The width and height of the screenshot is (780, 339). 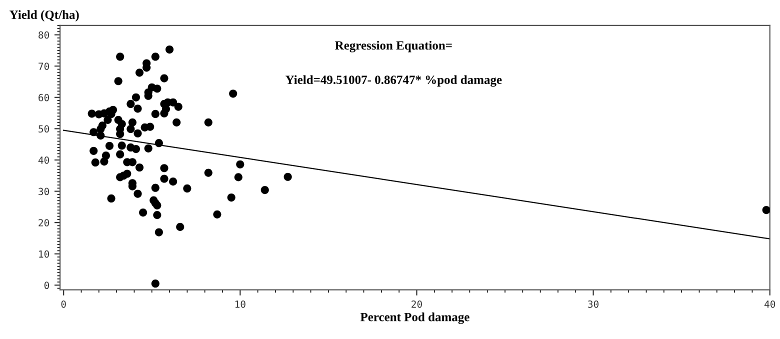 What do you see at coordinates (415, 318) in the screenshot?
I see `x-axis-title: Percent Pod damage` at bounding box center [415, 318].